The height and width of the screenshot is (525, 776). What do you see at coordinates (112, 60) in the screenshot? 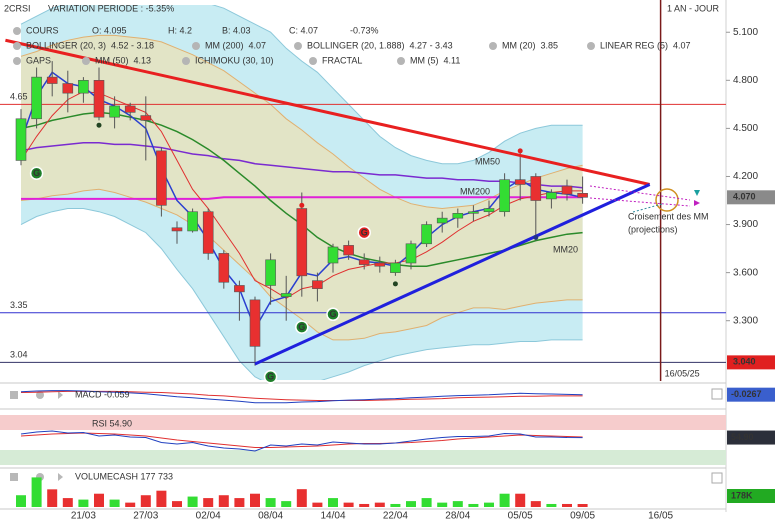
I see `legend-label: MM (50)` at bounding box center [112, 60].